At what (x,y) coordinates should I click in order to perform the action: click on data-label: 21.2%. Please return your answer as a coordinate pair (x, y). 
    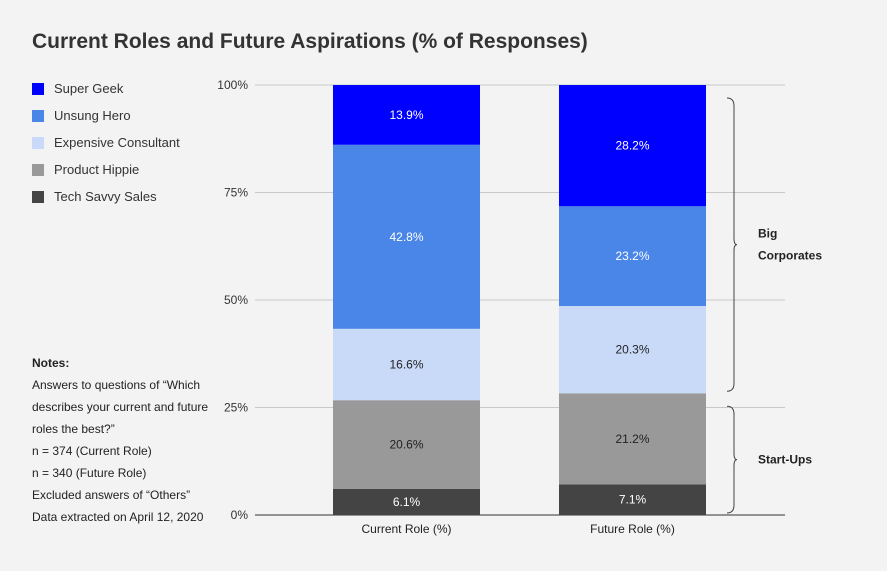
    Looking at the image, I should click on (632, 439).